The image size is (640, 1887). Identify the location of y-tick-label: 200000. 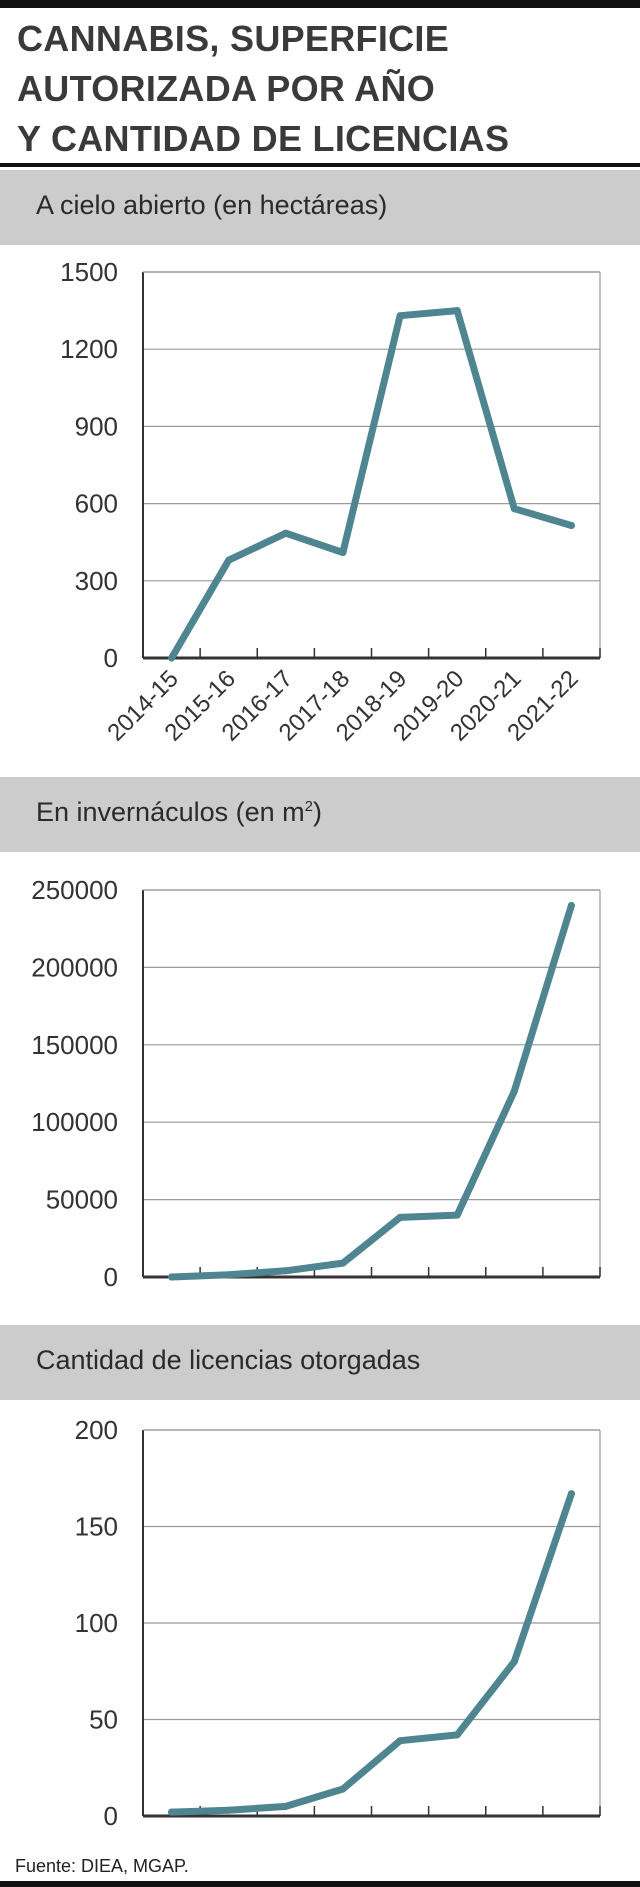
(74, 967).